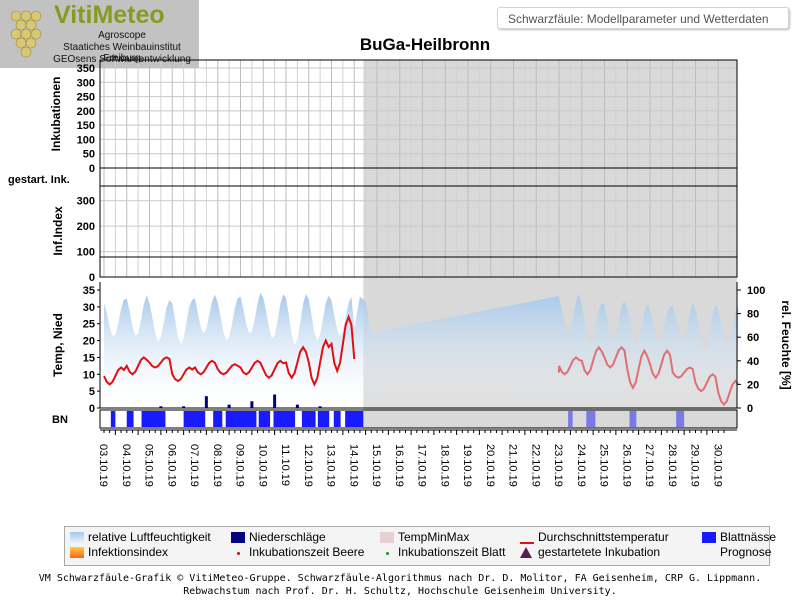 This screenshot has height=600, width=800. What do you see at coordinates (109, 15) in the screenshot?
I see `logo-title: VitiMeteo` at bounding box center [109, 15].